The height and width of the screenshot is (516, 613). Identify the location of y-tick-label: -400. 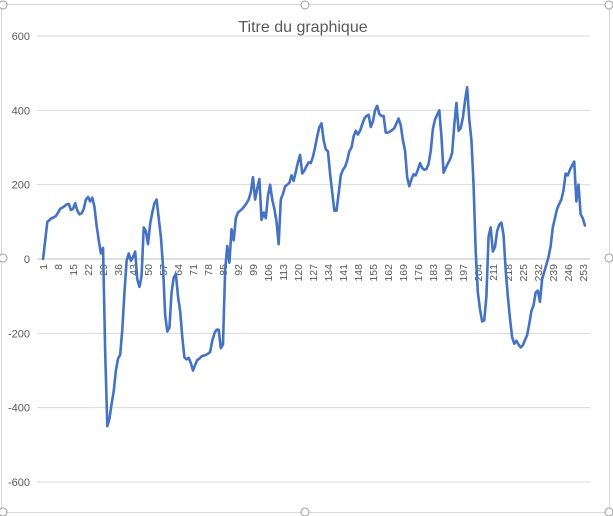
(19, 409).